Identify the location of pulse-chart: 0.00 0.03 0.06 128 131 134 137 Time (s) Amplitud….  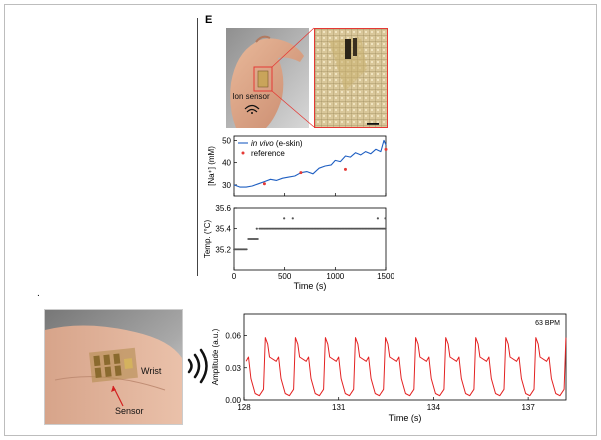
(389, 368).